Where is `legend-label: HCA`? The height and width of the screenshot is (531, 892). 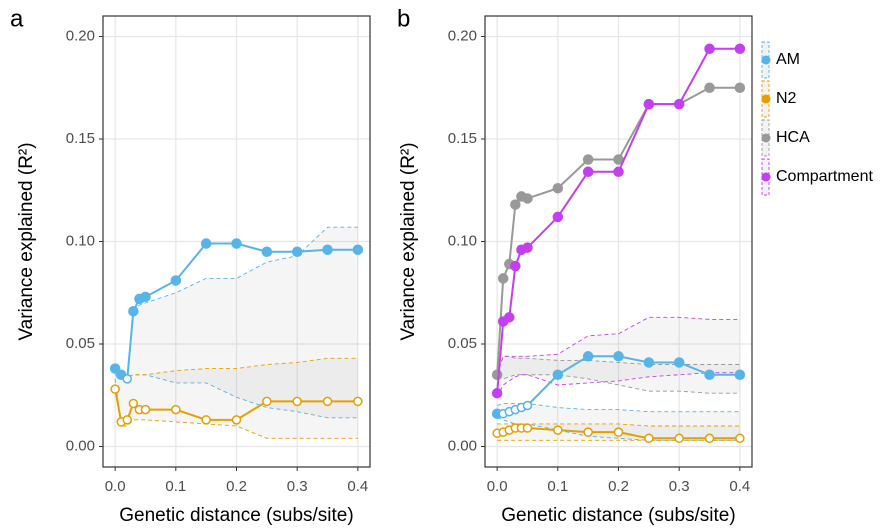 legend-label: HCA is located at coordinates (793, 137).